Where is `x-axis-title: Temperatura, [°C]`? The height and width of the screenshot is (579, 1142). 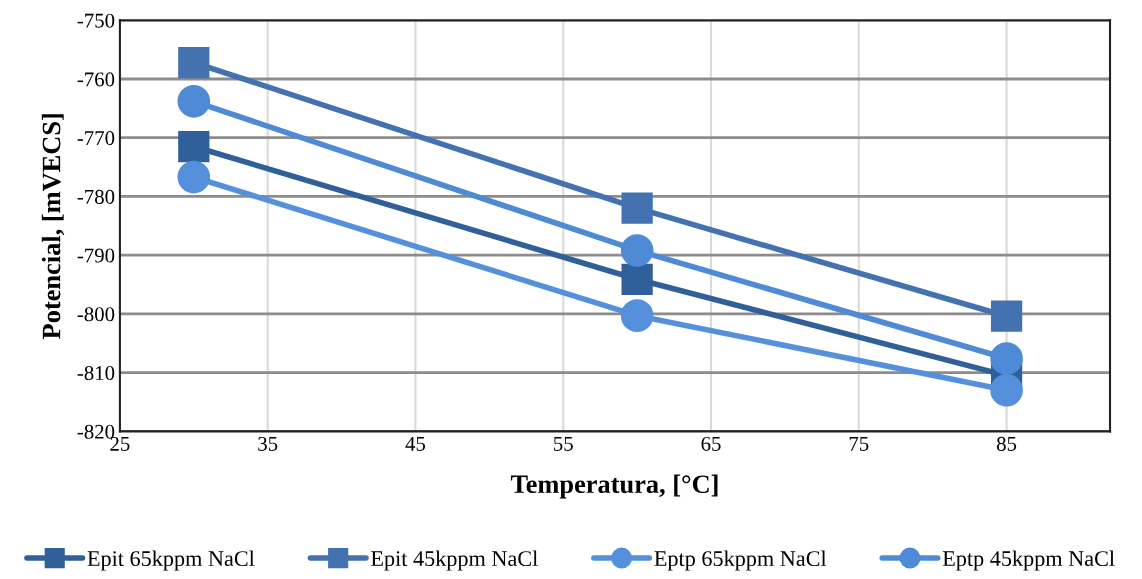
x-axis-title: Temperatura, [°C] is located at coordinates (614, 486).